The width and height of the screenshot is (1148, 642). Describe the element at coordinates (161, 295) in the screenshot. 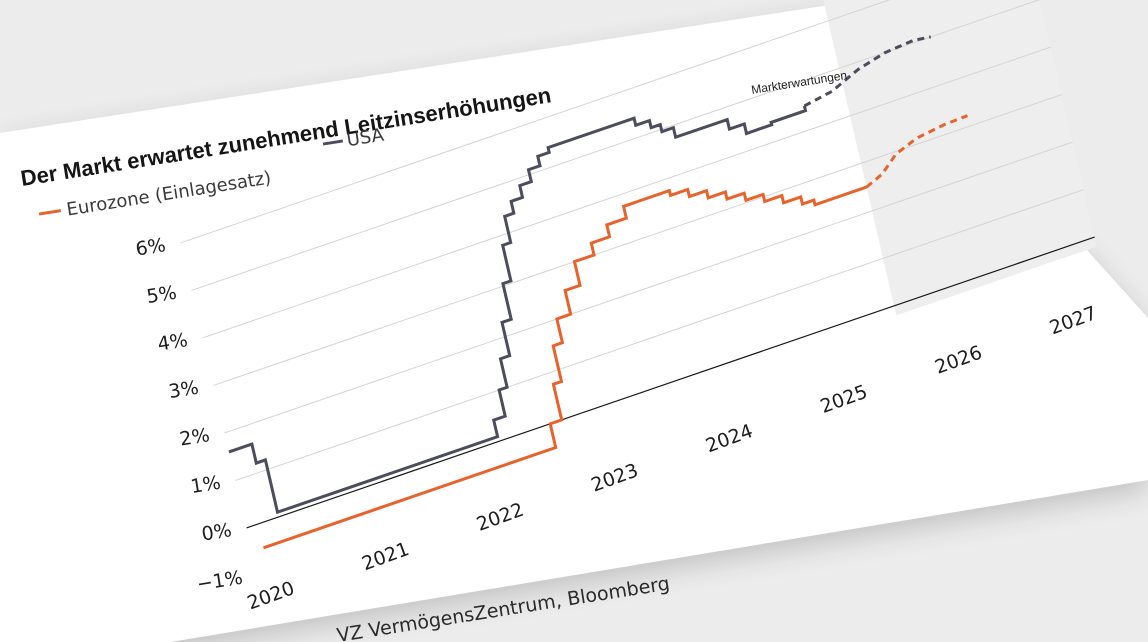

I see `y-tick-label: 5%` at that location.